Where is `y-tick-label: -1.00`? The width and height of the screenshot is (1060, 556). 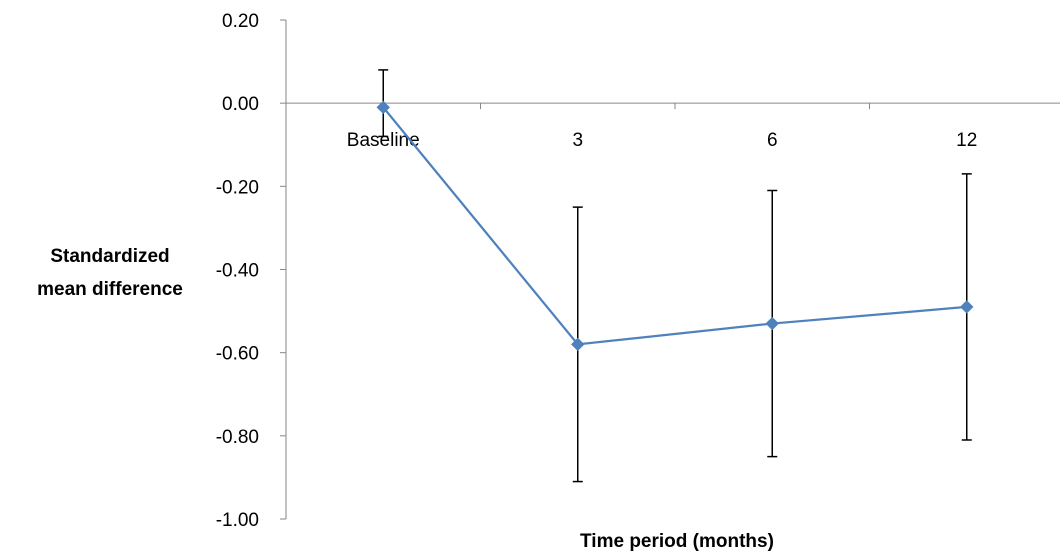 y-tick-label: -1.00 is located at coordinates (237, 520).